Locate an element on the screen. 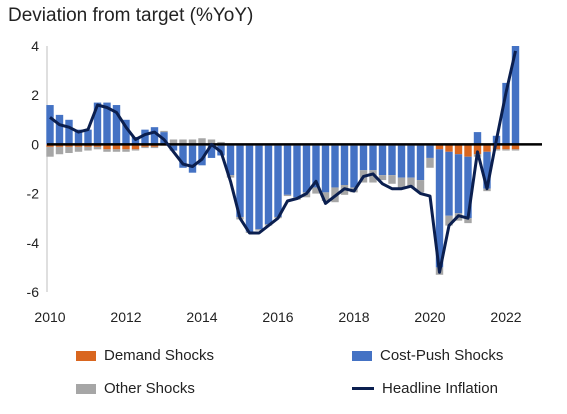 Image resolution: width=567 pixels, height=414 pixels. y-tick-label: 2 is located at coordinates (35, 95).